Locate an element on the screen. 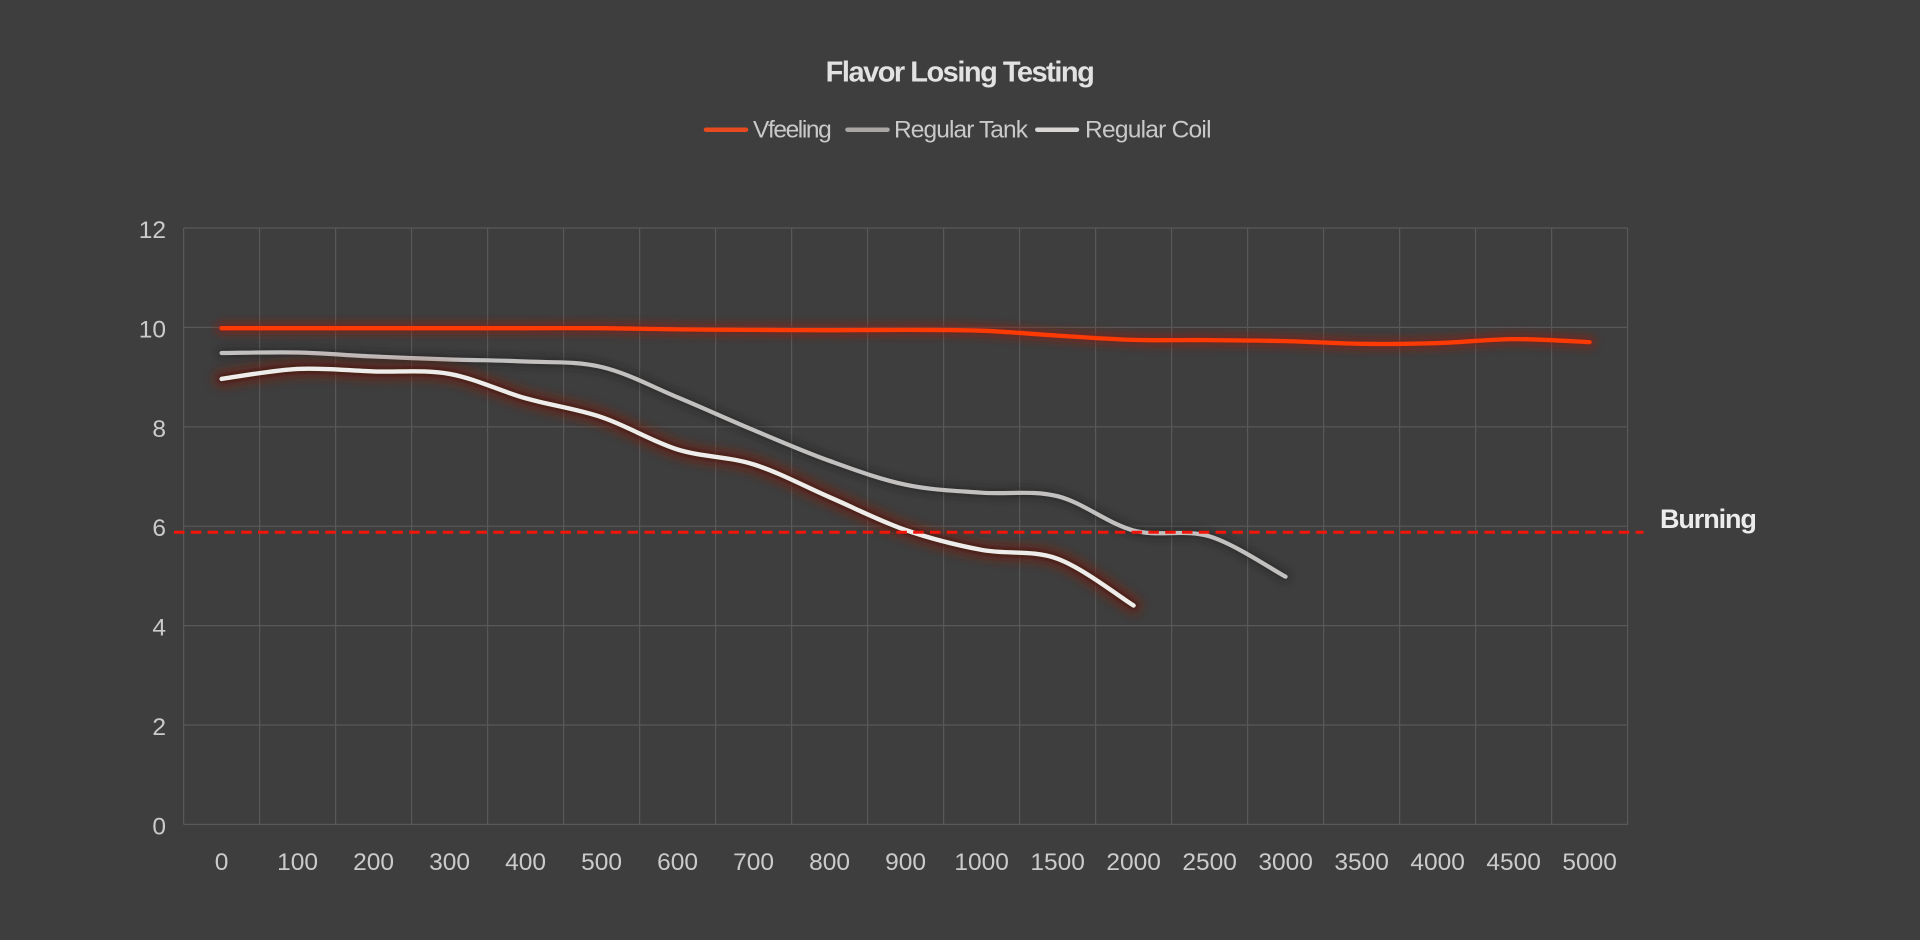 This screenshot has width=1920, height=940. svg-text: 400 is located at coordinates (525, 862).